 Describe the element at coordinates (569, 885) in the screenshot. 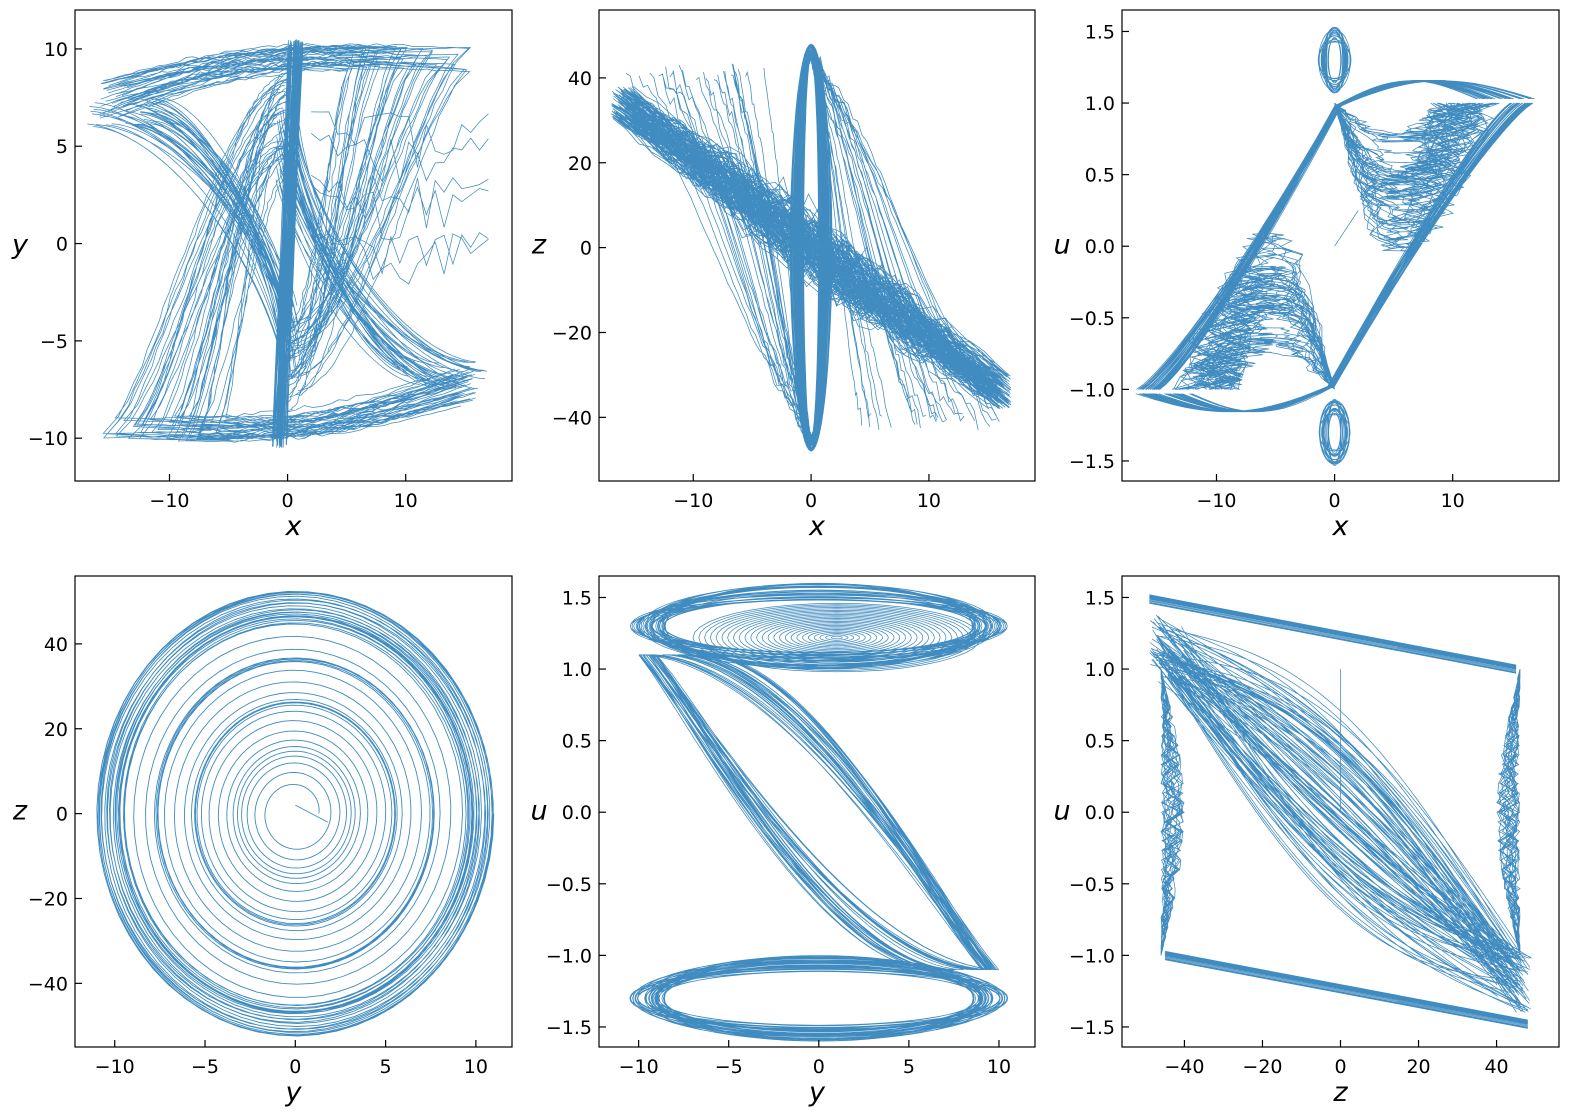

I see `y-tick-label-yu: −0.5` at that location.